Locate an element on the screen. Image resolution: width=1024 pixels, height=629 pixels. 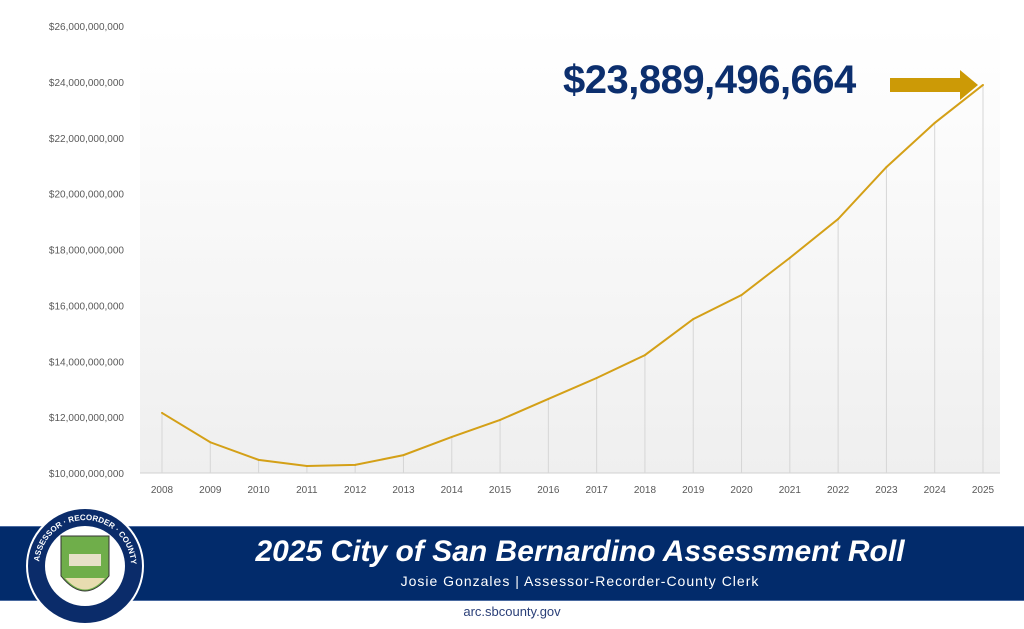
y-tick-label: $16,000,000,000 is located at coordinates (87, 306).